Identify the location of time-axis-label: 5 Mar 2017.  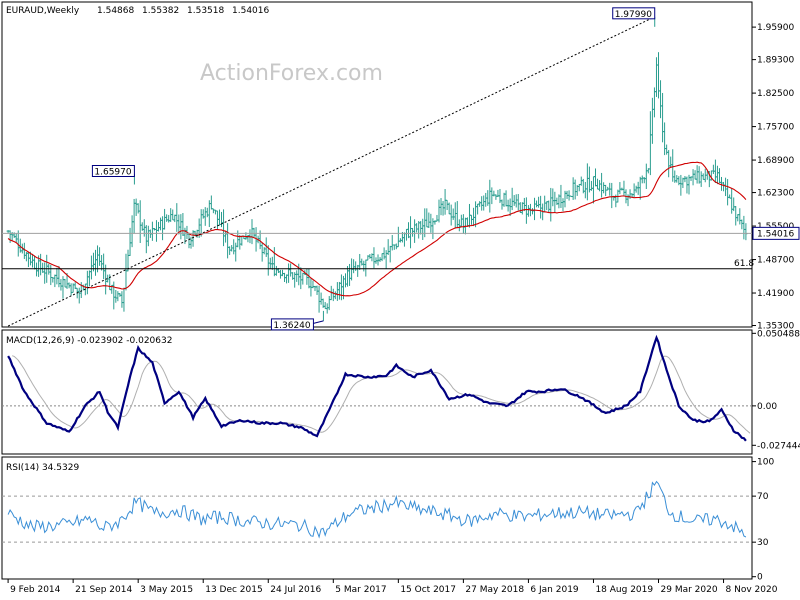
(360, 590).